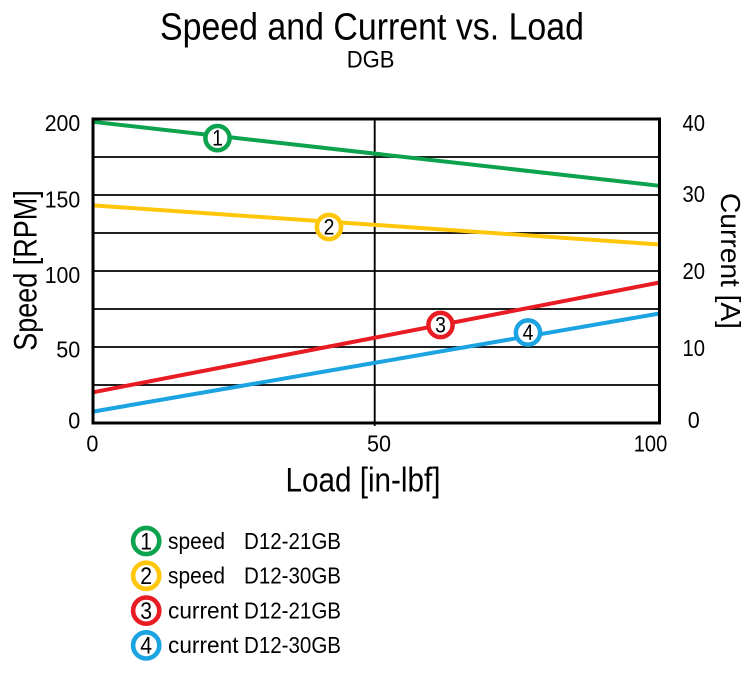 The height and width of the screenshot is (684, 750). What do you see at coordinates (693, 123) in the screenshot?
I see `svg-text: 40` at bounding box center [693, 123].